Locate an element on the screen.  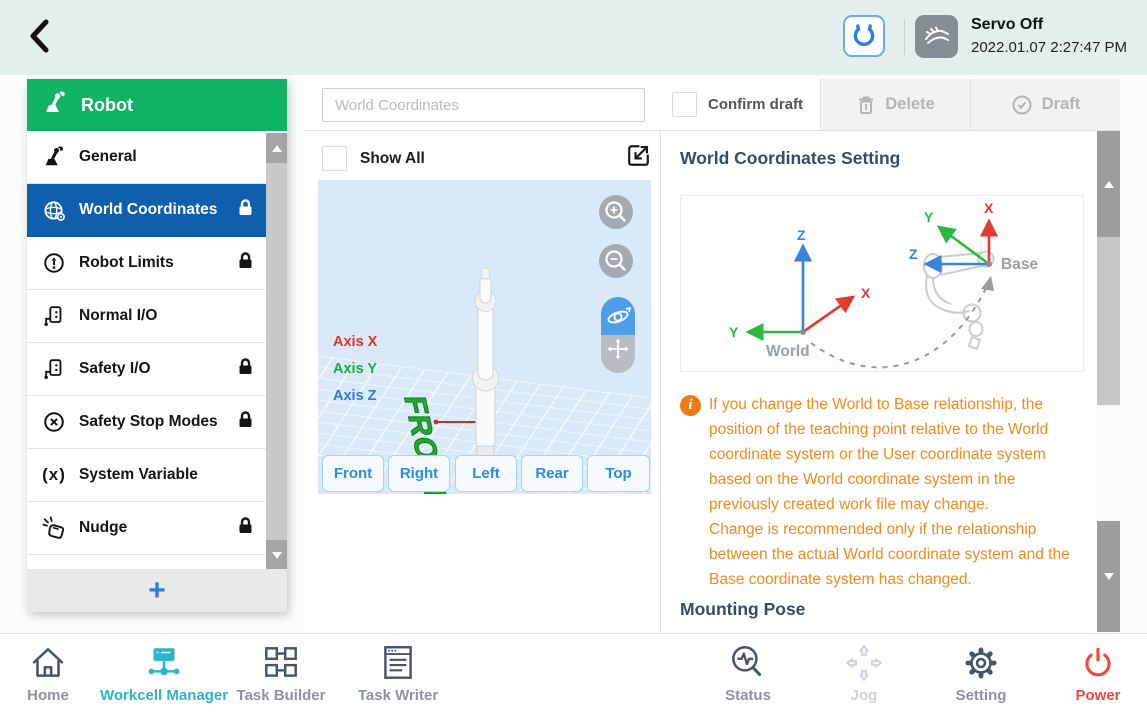
sidebar-item-system-variable: (x) System Variable is located at coordinates (157, 475).